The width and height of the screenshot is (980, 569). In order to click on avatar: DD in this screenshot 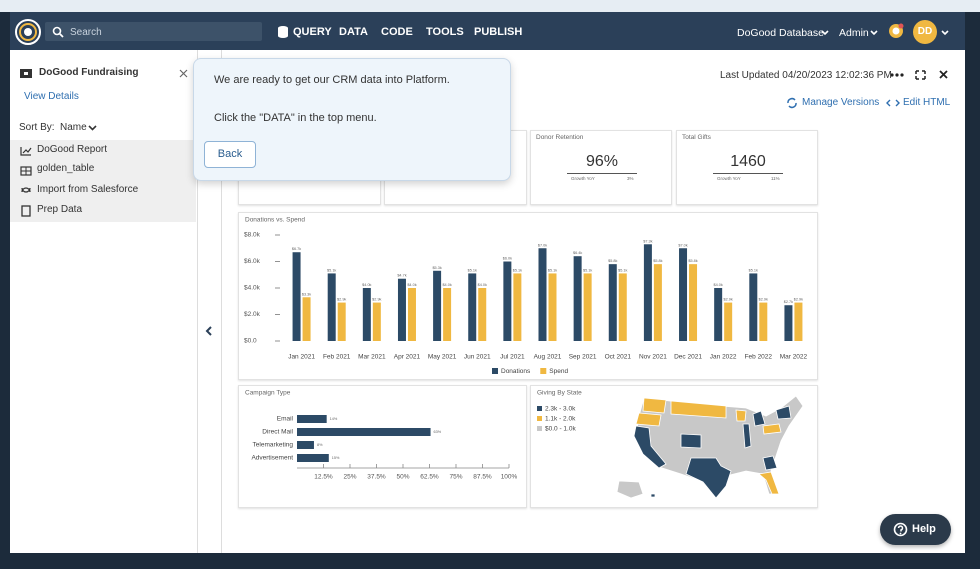, I will do `click(925, 32)`.